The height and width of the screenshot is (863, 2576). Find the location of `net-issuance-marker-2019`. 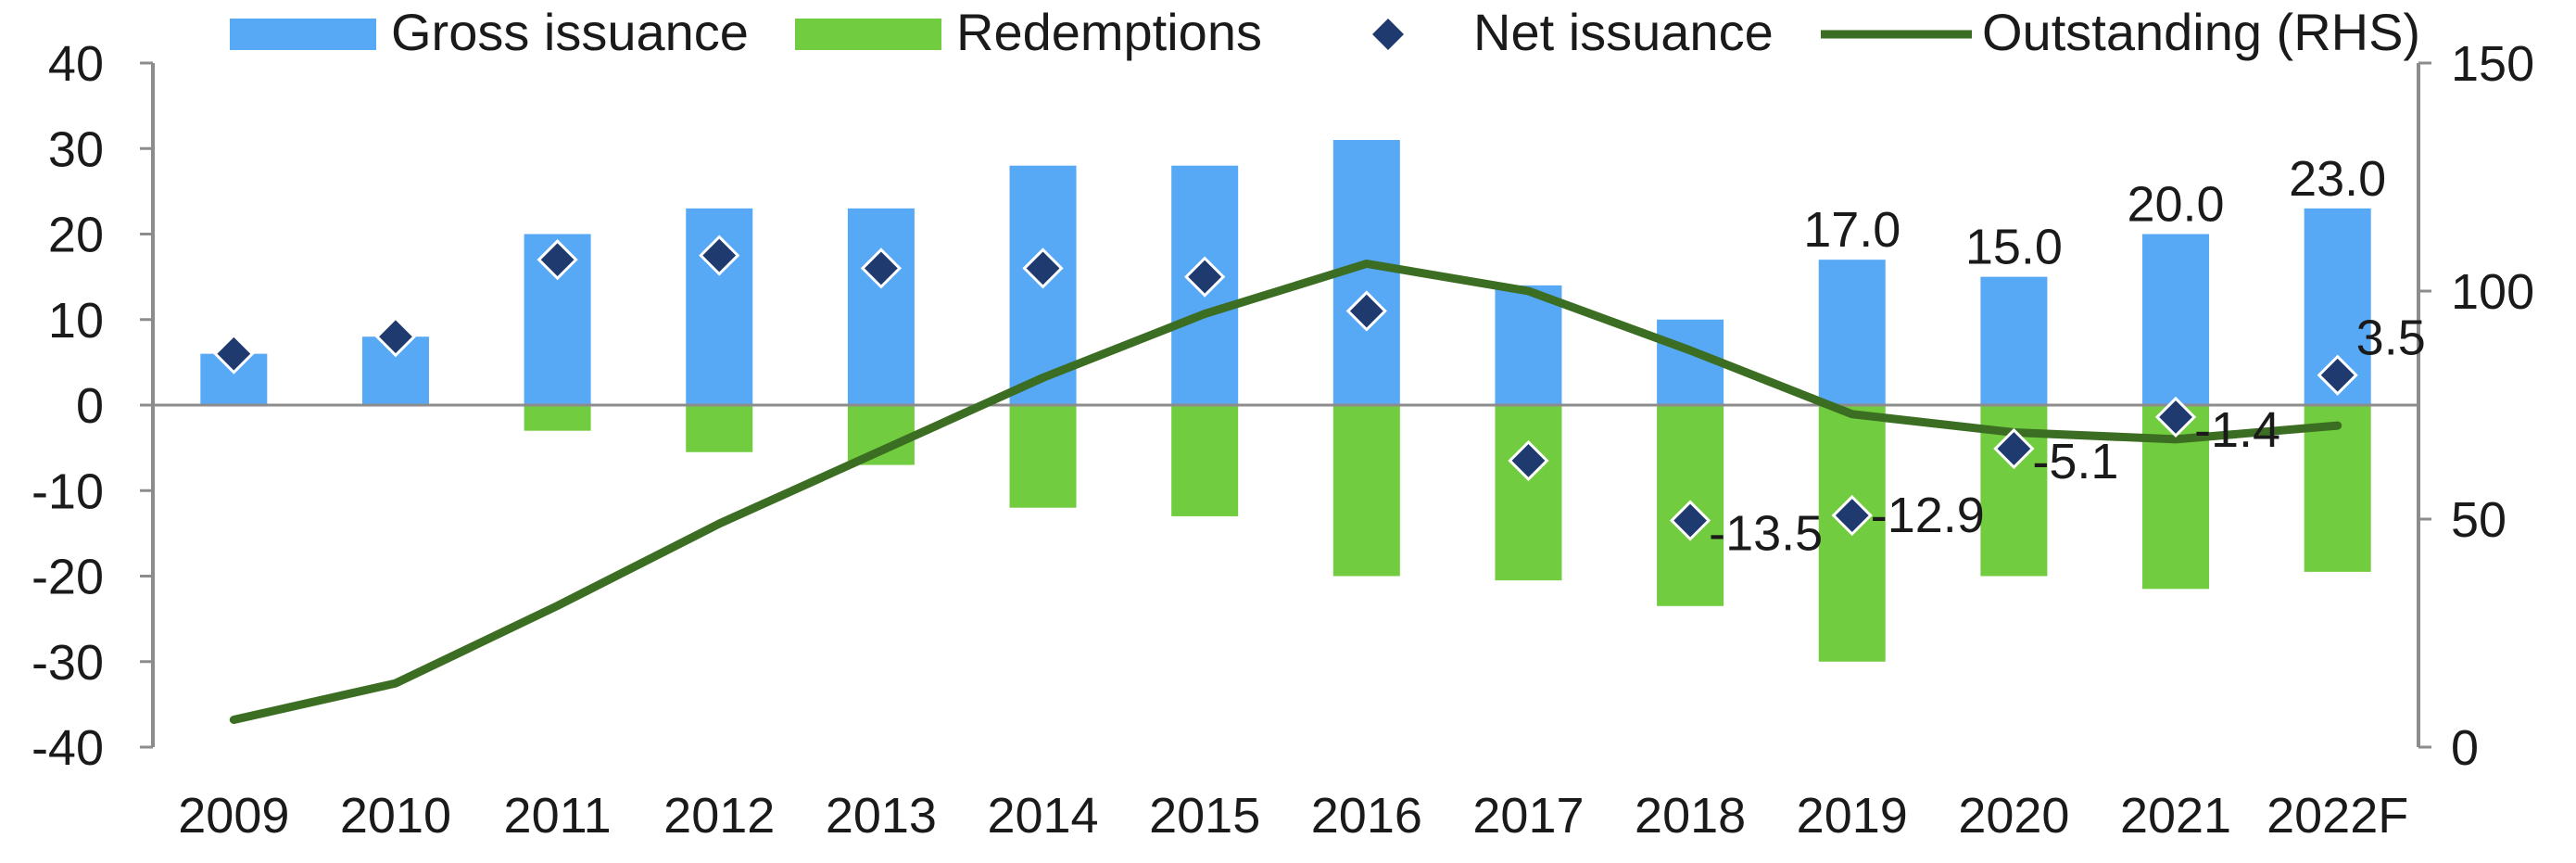

net-issuance-marker-2019 is located at coordinates (1852, 515).